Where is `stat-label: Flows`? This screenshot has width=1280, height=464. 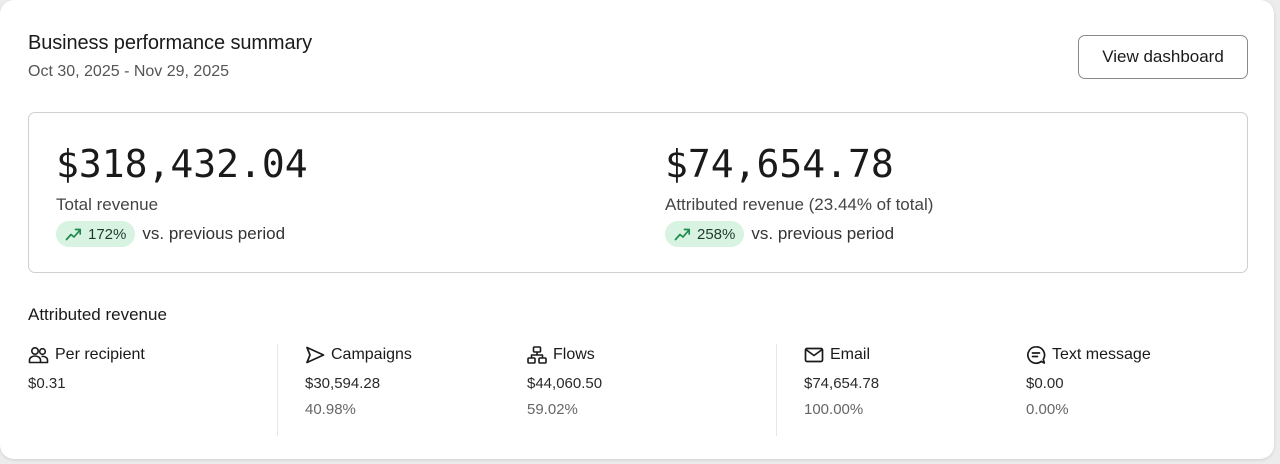
stat-label: Flows is located at coordinates (574, 354).